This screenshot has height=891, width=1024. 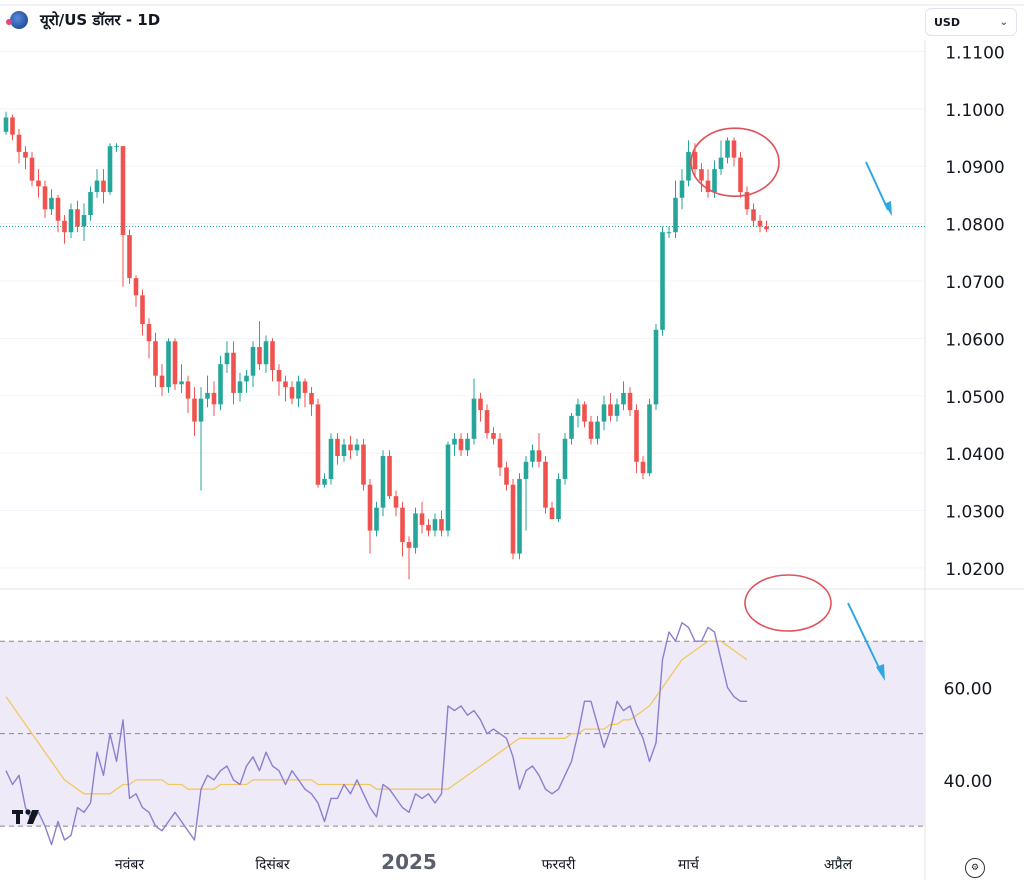 What do you see at coordinates (465, 20) in the screenshot?
I see `chart-header: यूरो/US डॉलर - 1D` at bounding box center [465, 20].